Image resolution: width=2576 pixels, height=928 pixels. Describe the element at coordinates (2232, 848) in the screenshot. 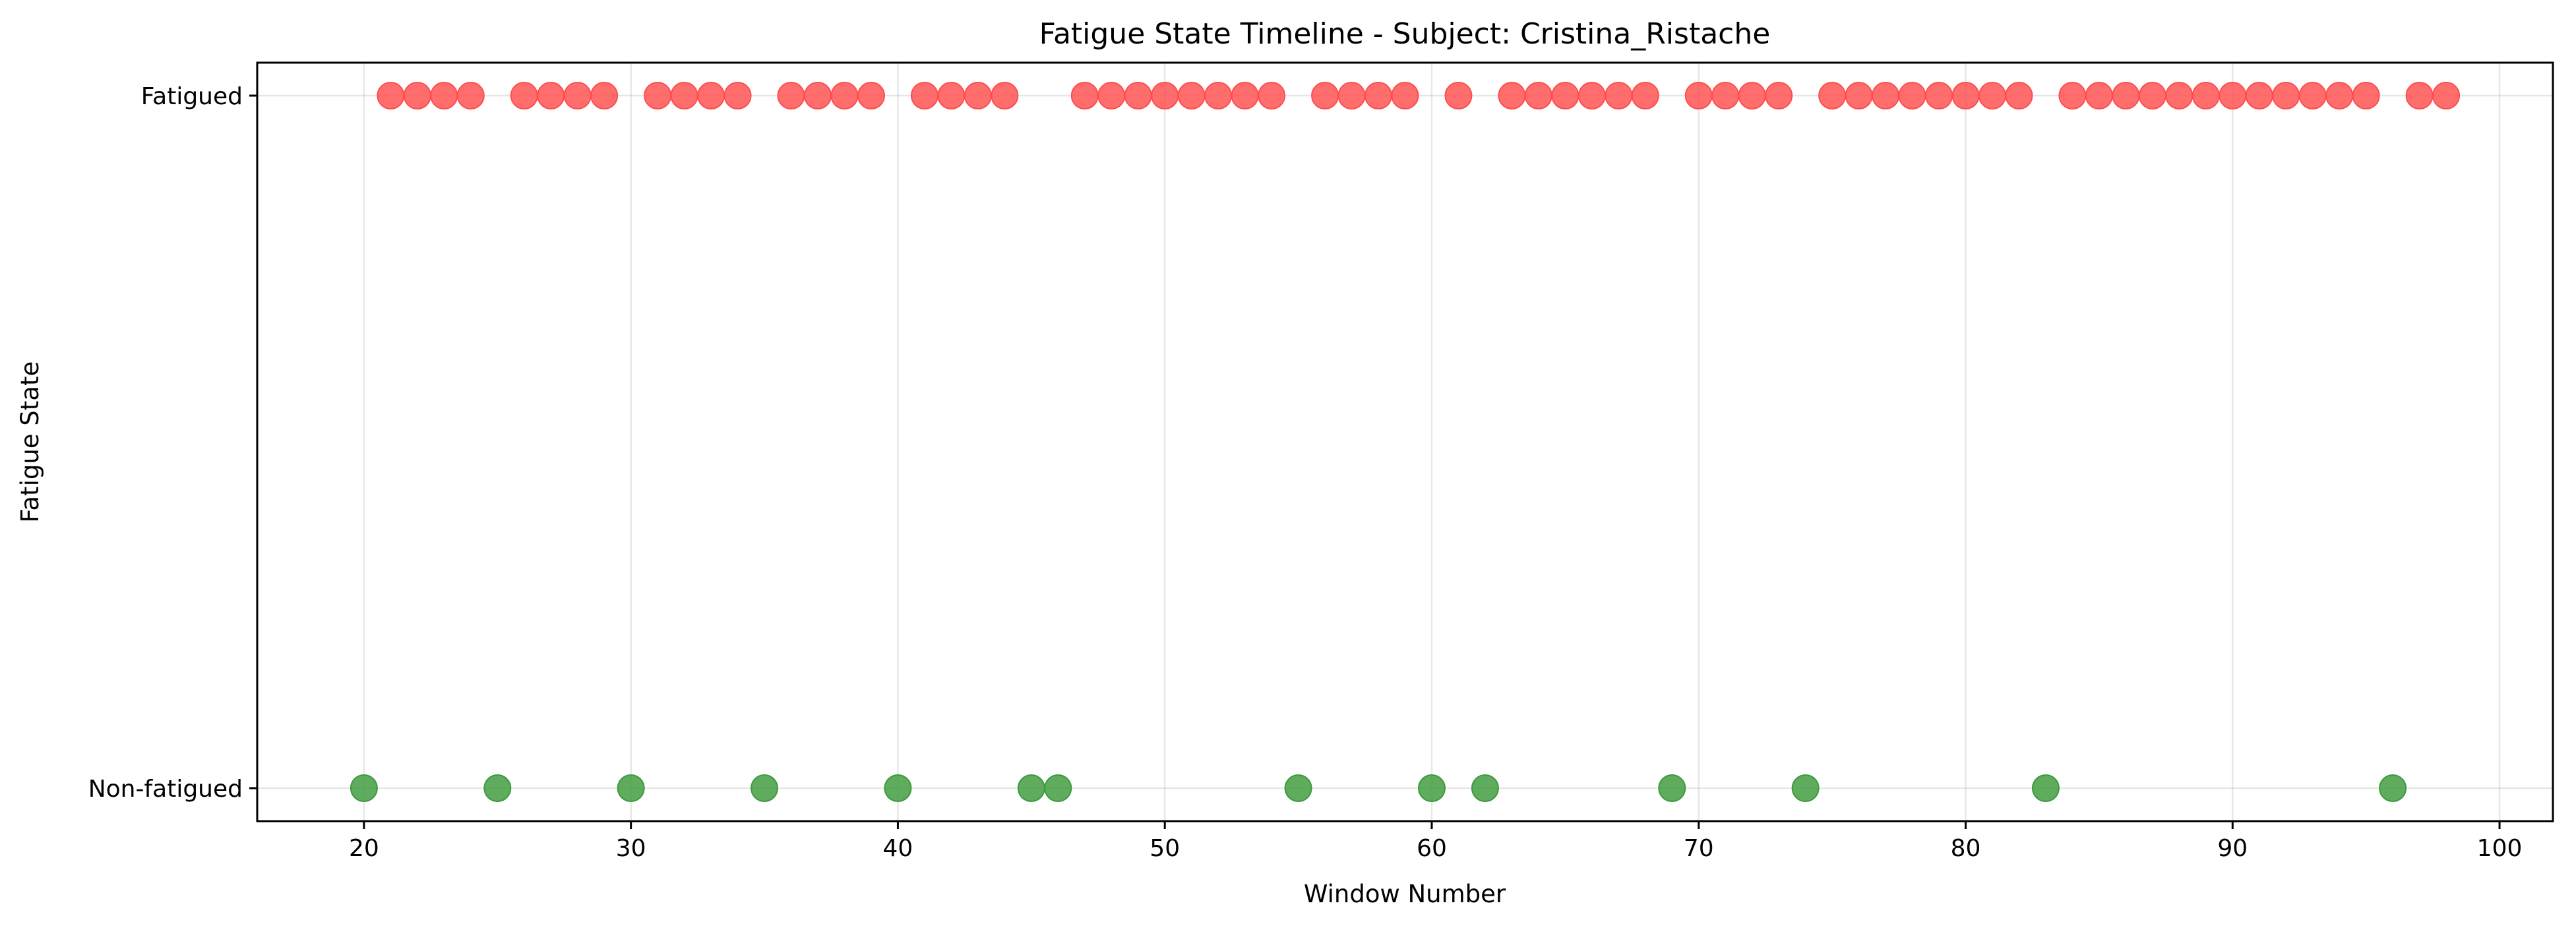

I see `x-tick-label: 90` at that location.